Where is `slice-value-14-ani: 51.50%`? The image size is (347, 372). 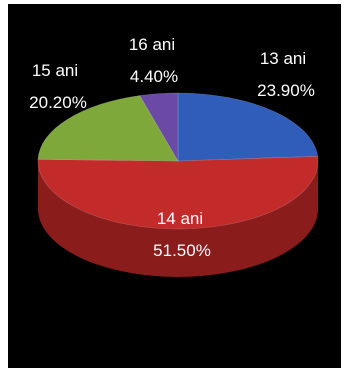 slice-value-14-ani: 51.50% is located at coordinates (182, 250).